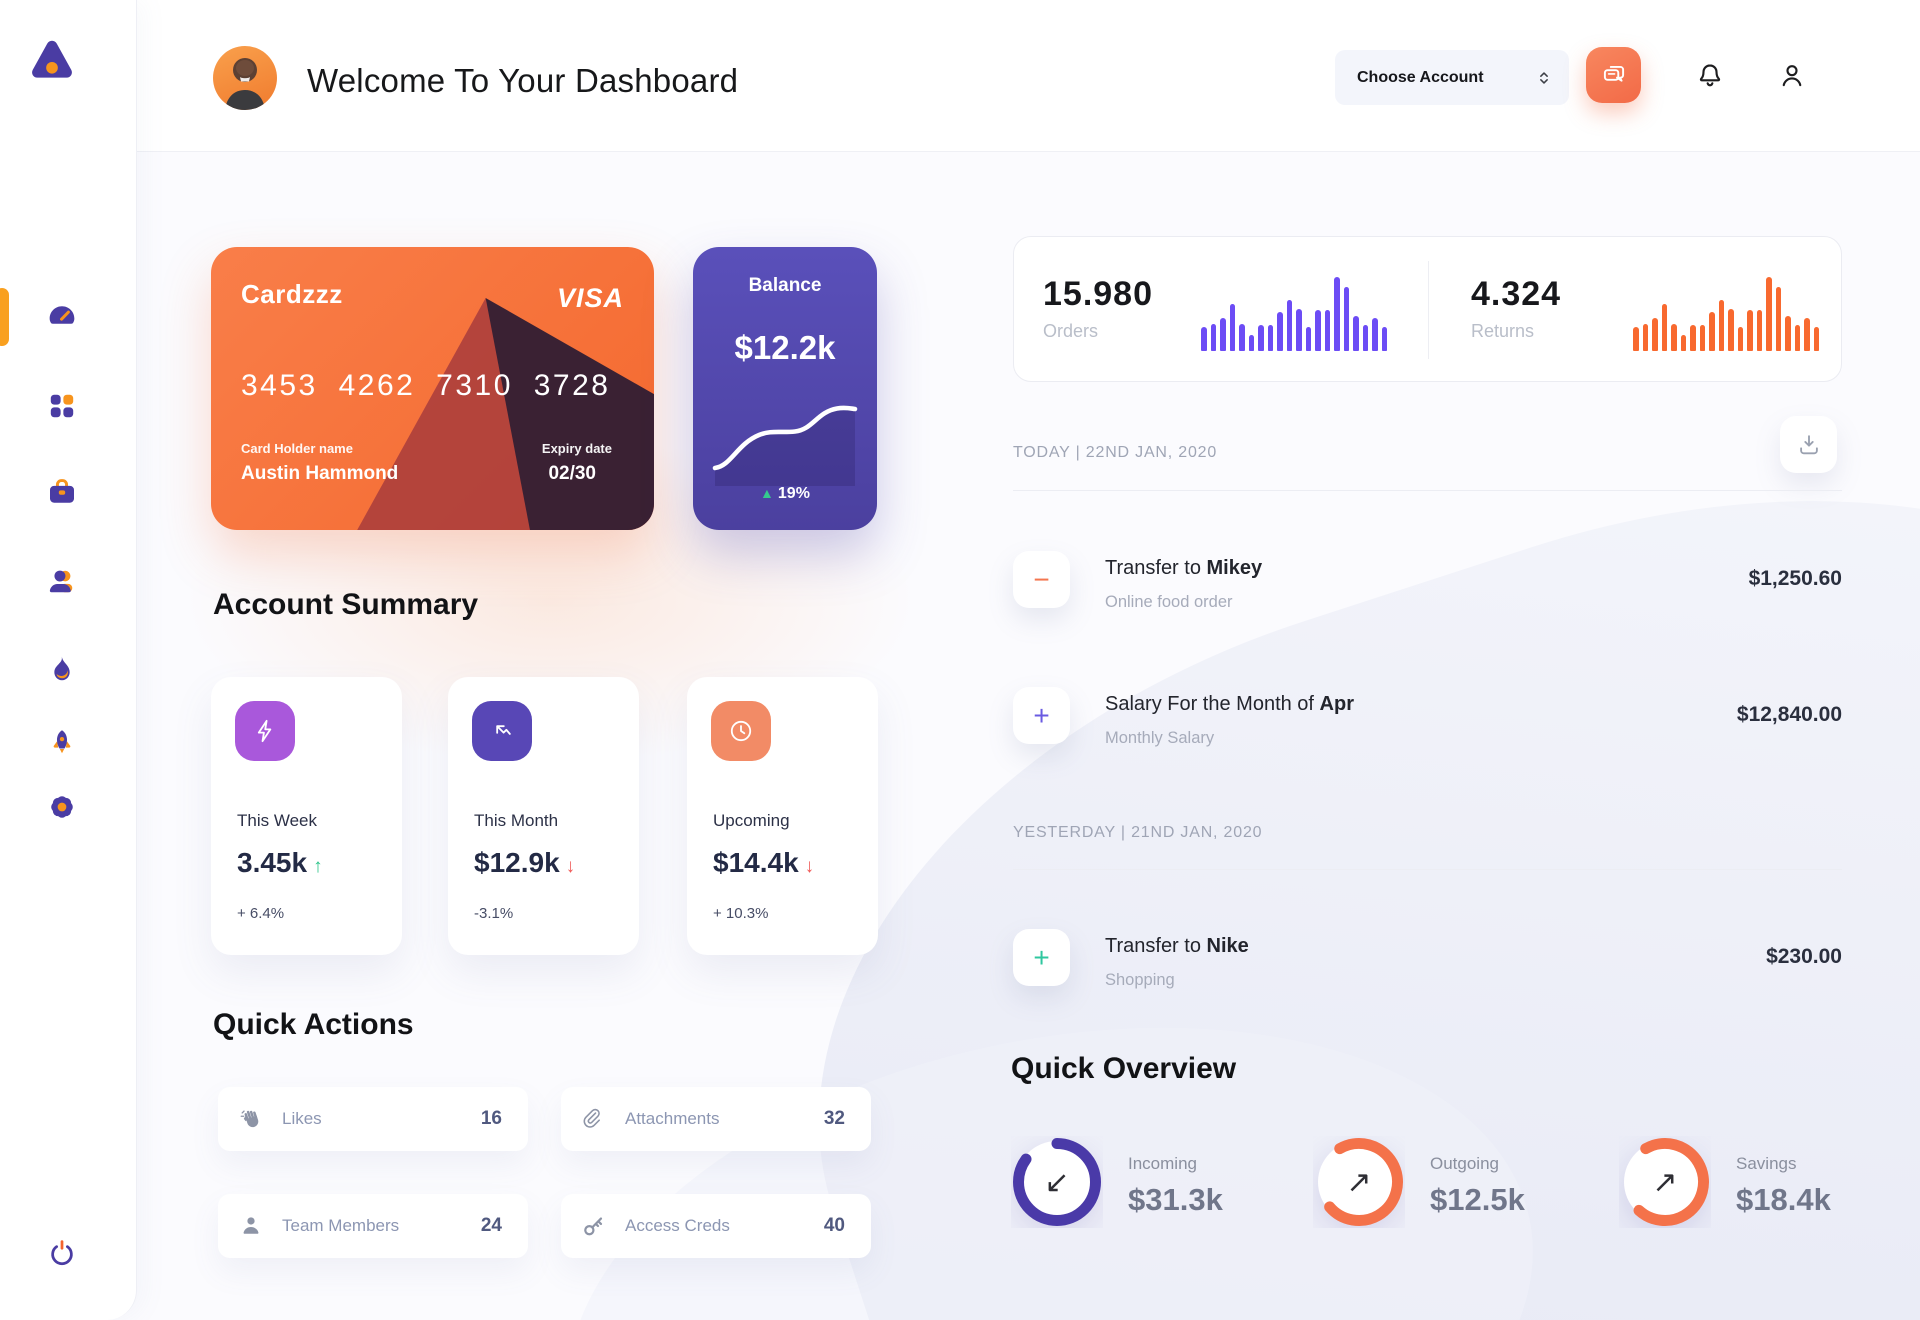  Describe the element at coordinates (320, 473) in the screenshot. I see `card-holder-name: Austin Hammond` at that location.